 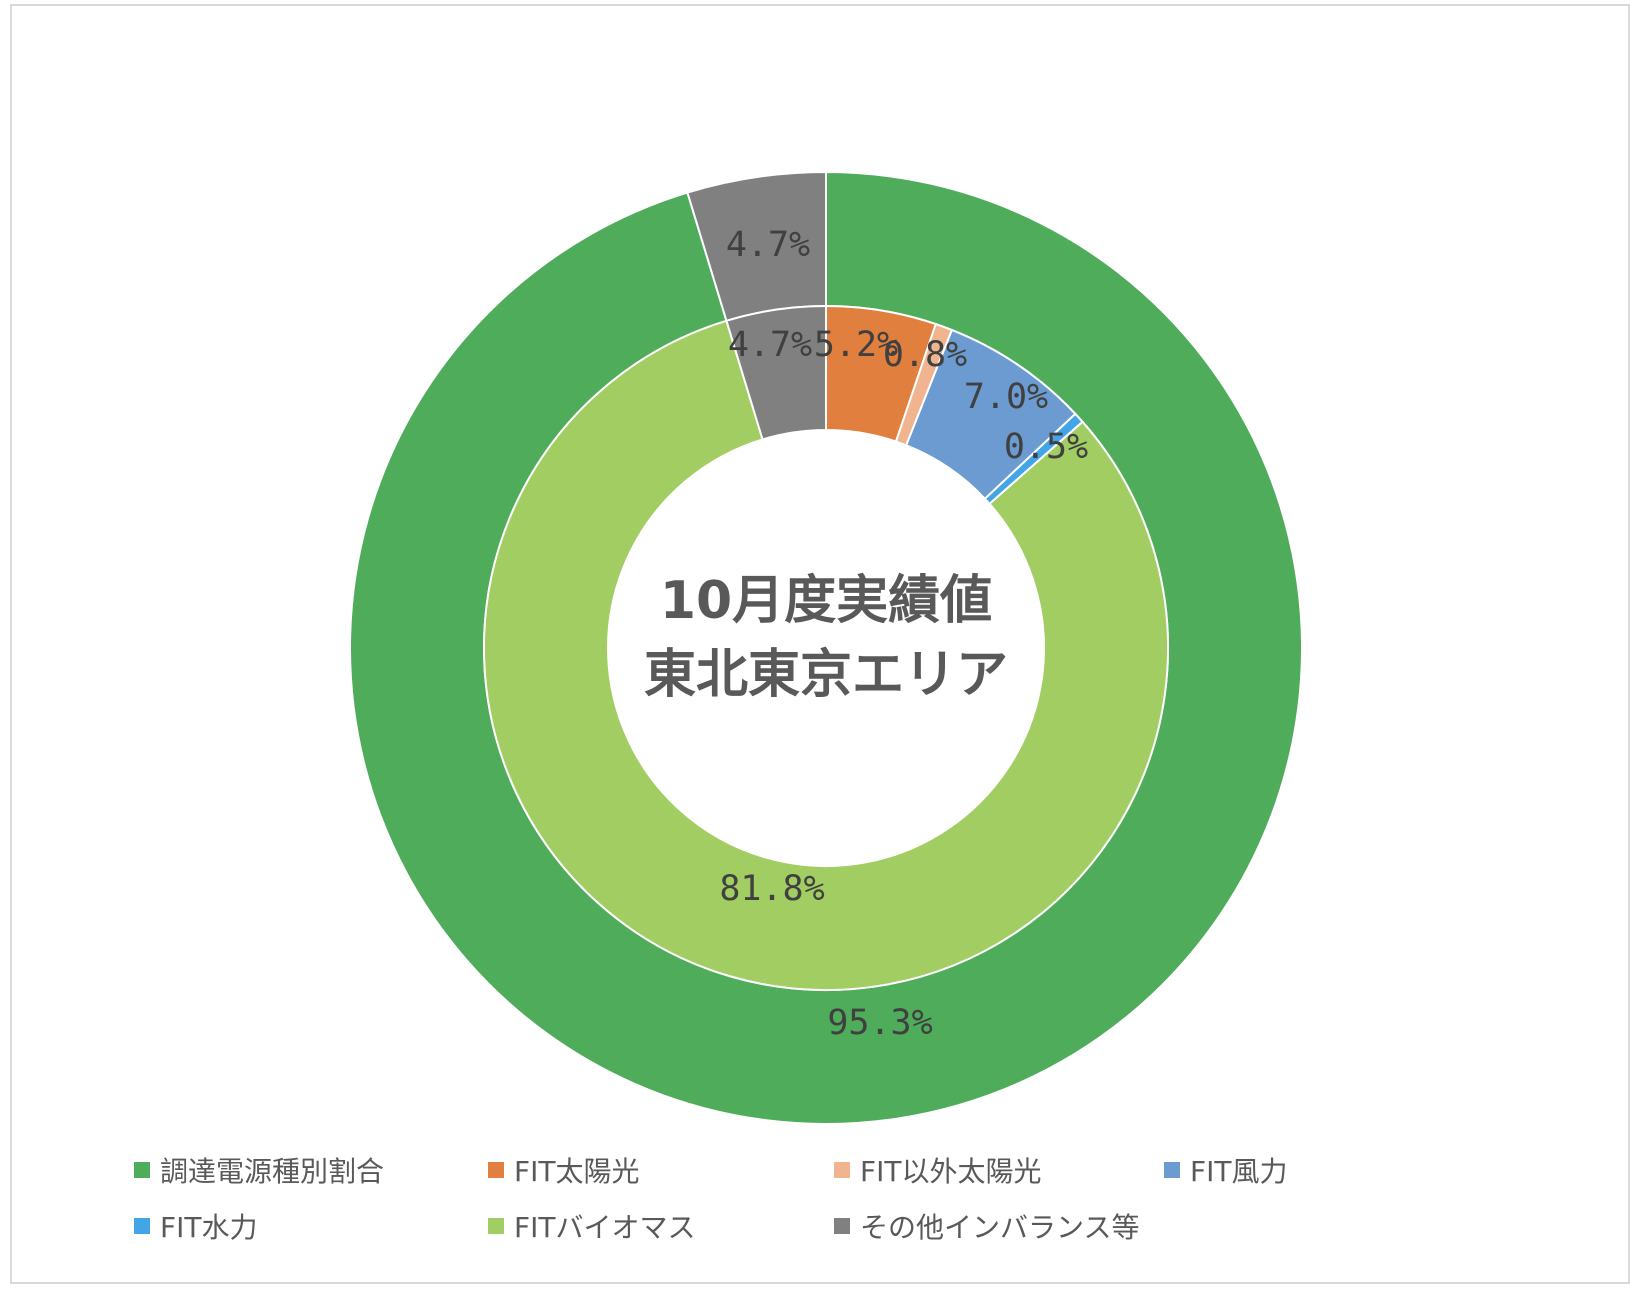 What do you see at coordinates (768, 245) in the screenshot?
I see `outer-data-label-1: 4.7%` at bounding box center [768, 245].